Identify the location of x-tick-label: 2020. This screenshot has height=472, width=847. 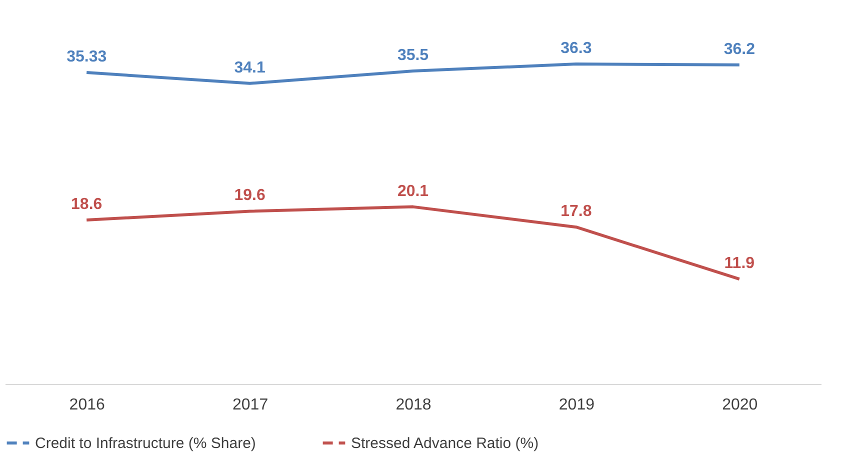
(740, 405).